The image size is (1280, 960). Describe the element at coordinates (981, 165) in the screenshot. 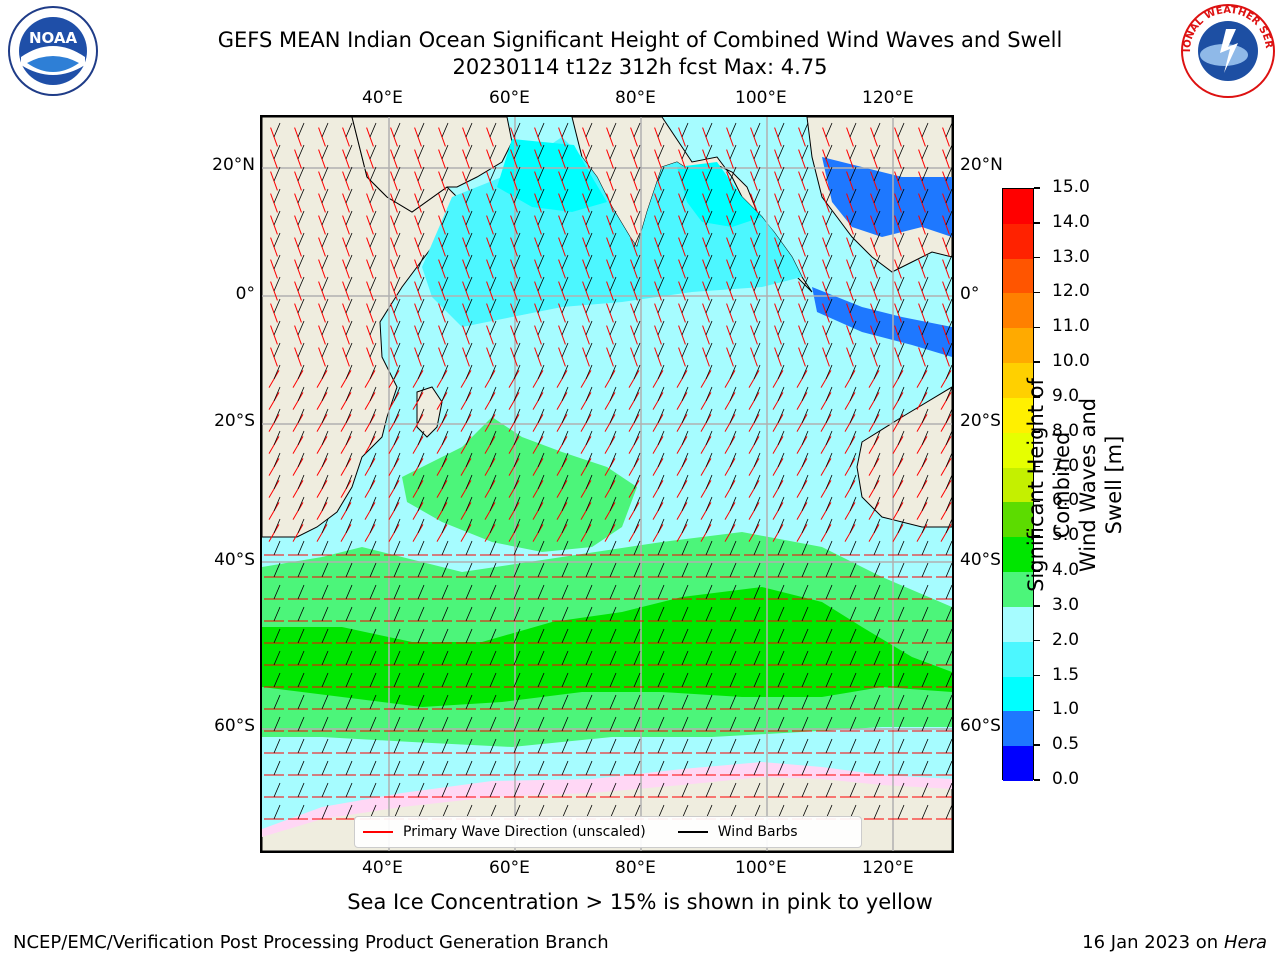

I see `y-label-right-20n: 20°N` at that location.